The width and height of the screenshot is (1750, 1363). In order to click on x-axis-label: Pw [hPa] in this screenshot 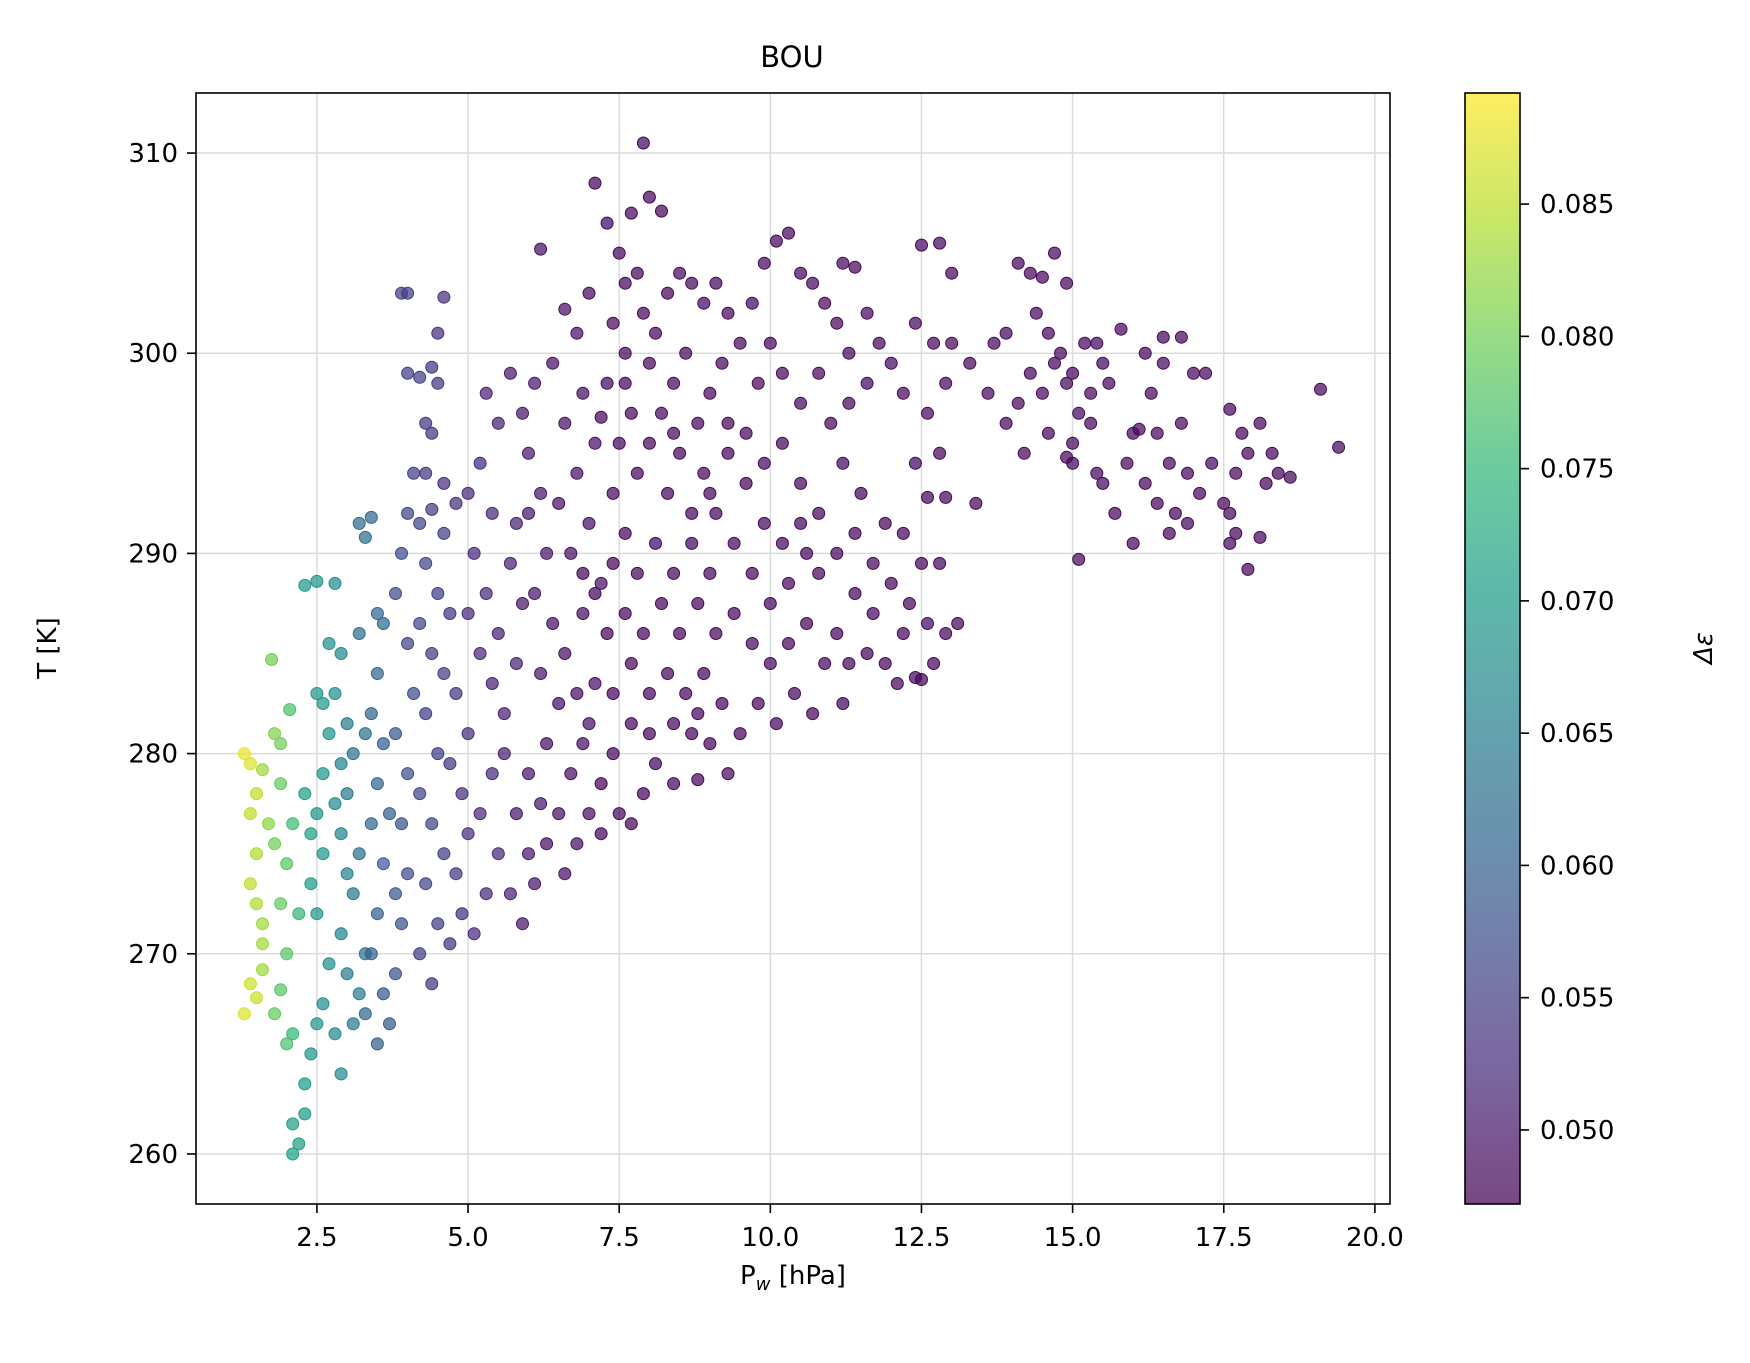, I will do `click(793, 1278)`.